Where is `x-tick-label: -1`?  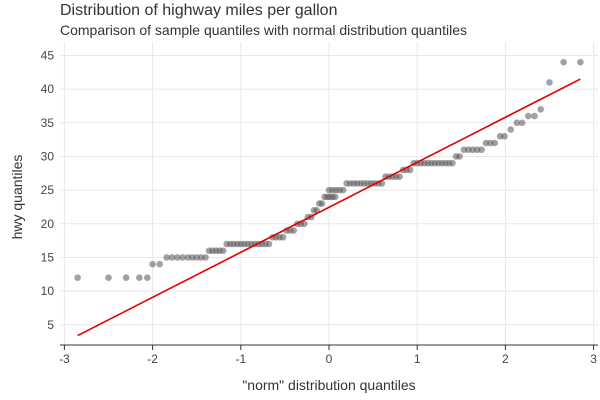
x-tick-label: -1 is located at coordinates (240, 359).